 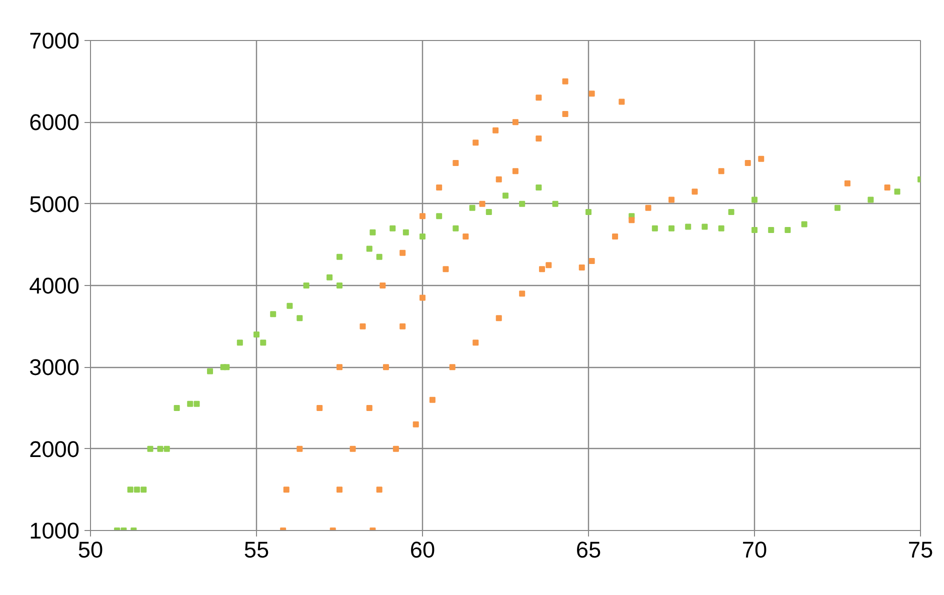 I want to click on y-tick-label: 2000, so click(x=54, y=449).